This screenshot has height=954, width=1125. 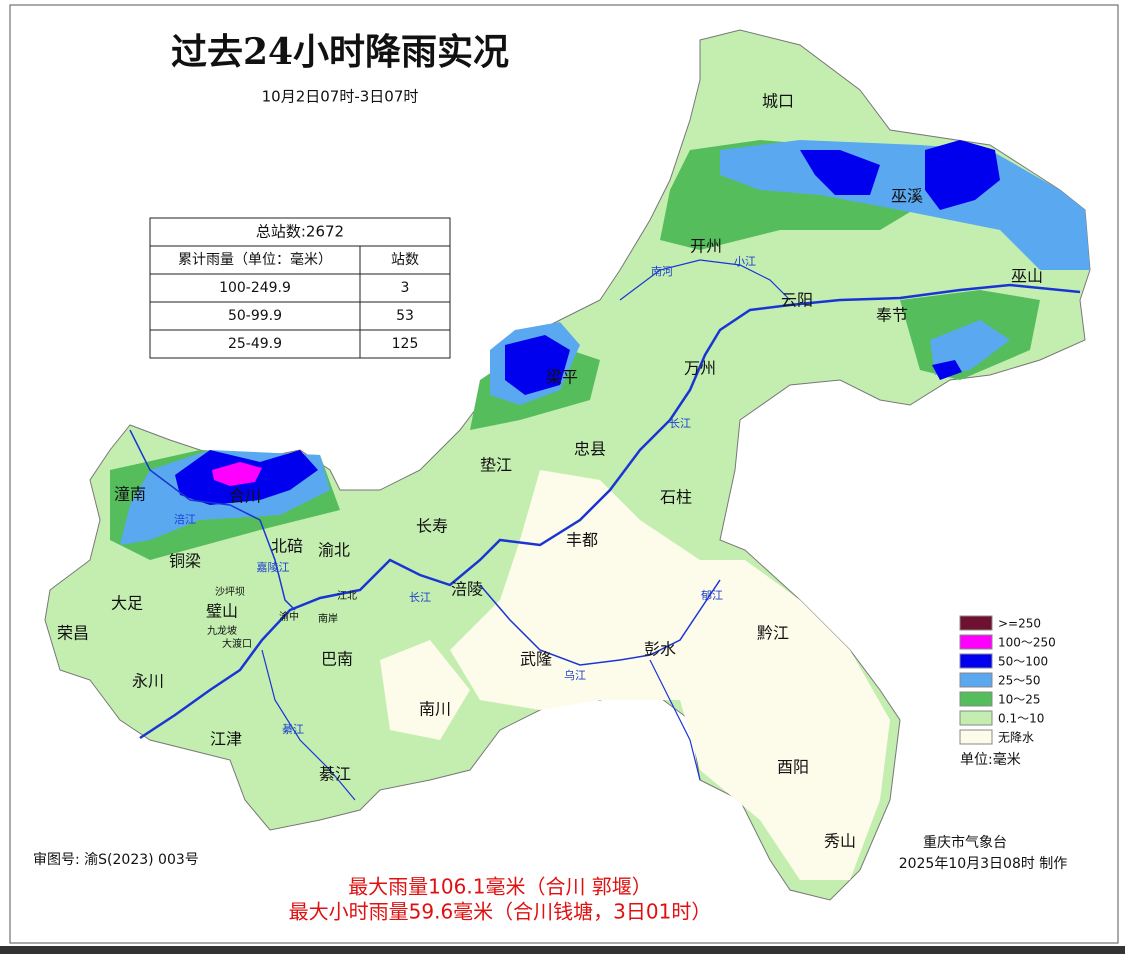 I want to click on place-label: 潼南, so click(x=130, y=494).